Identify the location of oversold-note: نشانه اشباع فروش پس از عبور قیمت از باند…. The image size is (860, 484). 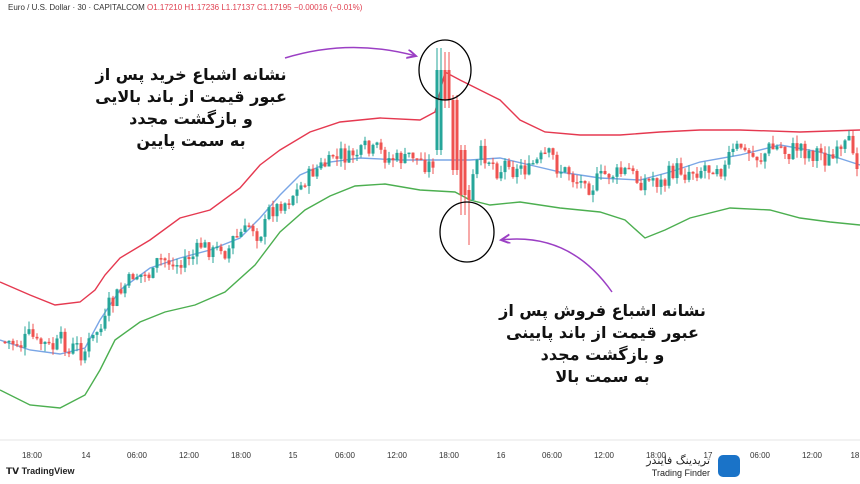
(602, 344).